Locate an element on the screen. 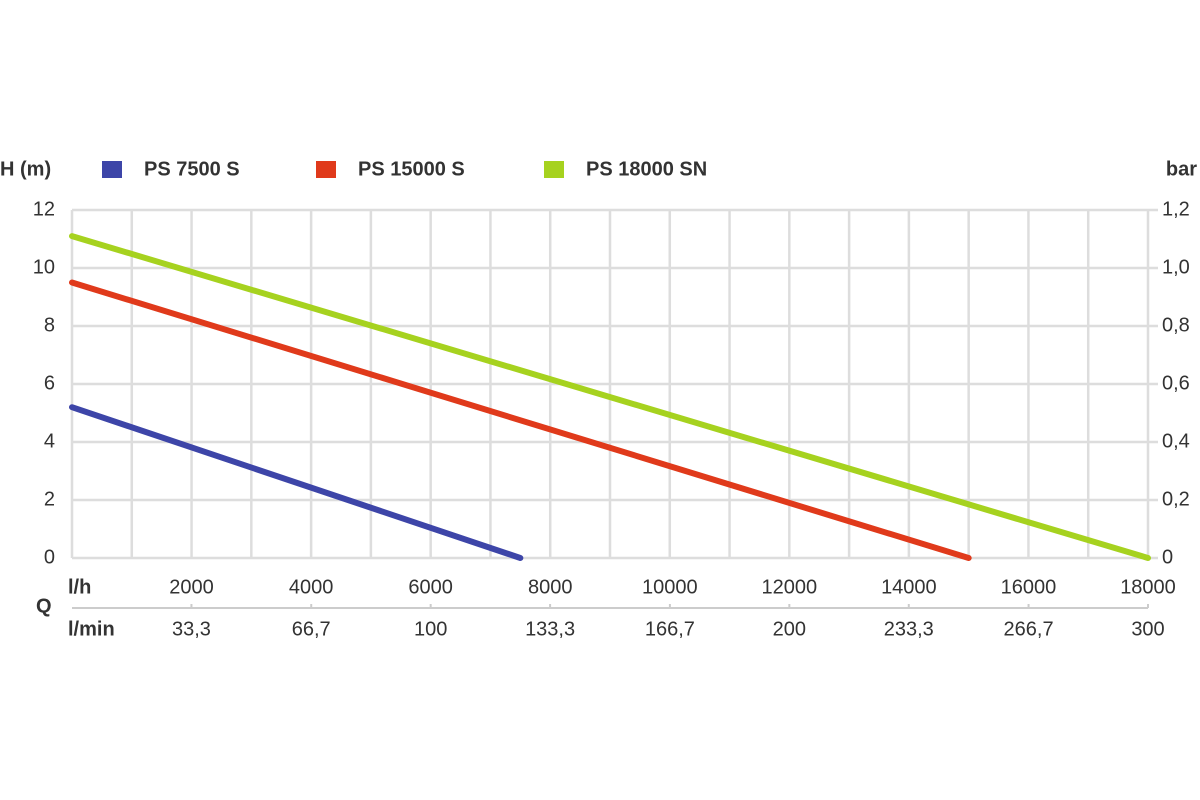  x-tick-label: 4000 is located at coordinates (311, 587).